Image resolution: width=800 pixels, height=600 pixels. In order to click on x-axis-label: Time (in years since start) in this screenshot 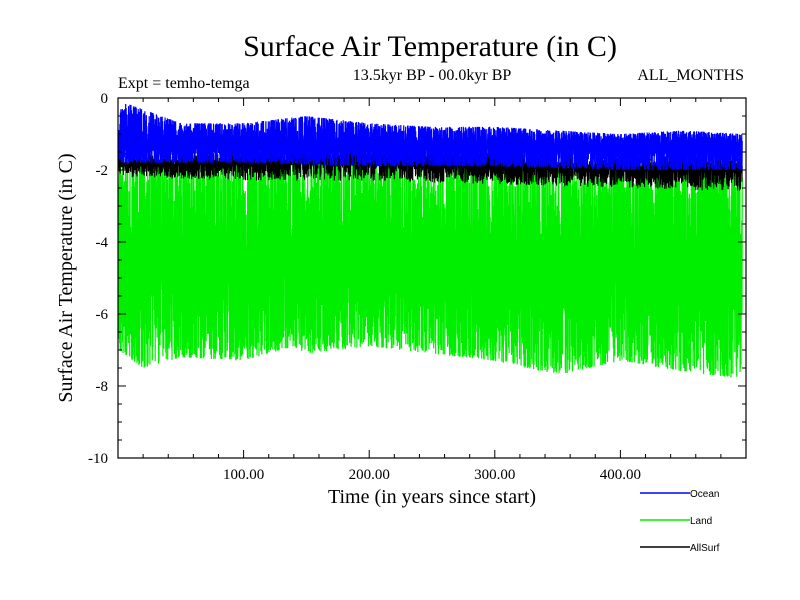, I will do `click(432, 497)`.